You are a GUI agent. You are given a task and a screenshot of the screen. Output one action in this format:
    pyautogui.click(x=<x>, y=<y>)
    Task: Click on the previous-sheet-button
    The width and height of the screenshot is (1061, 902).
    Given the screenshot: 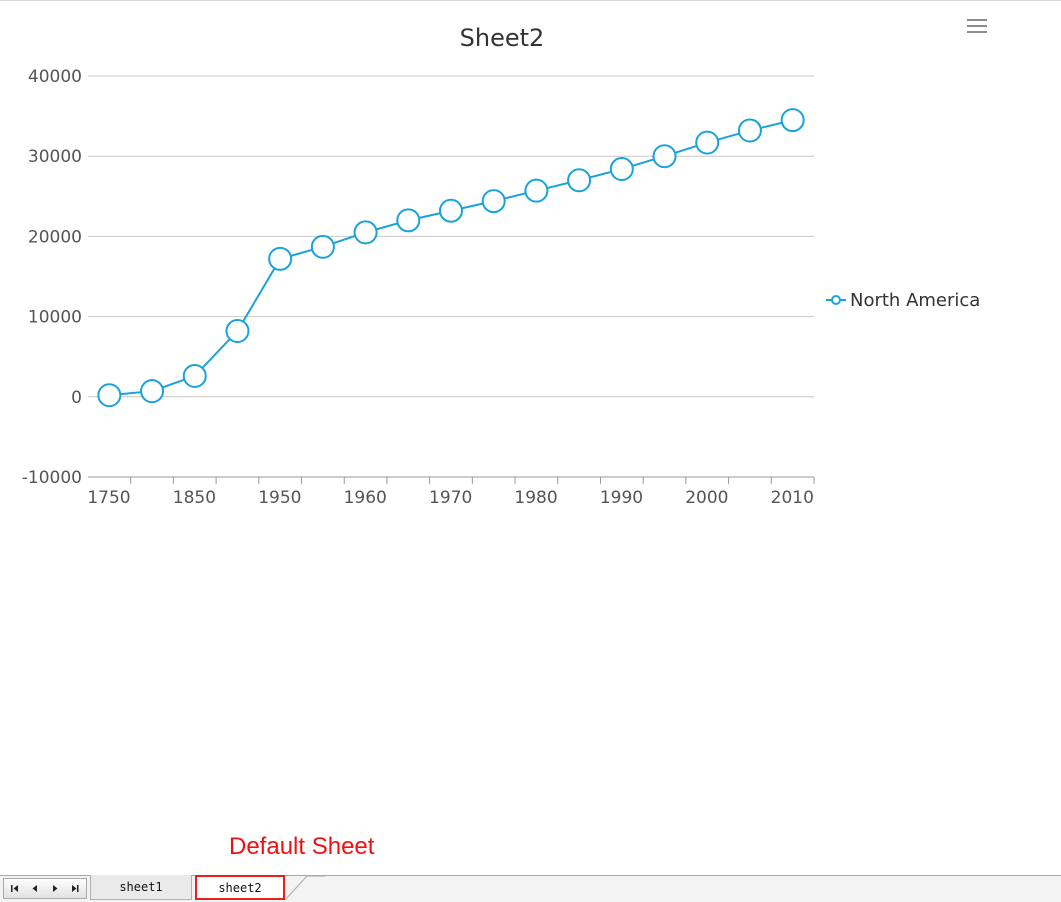 What is the action you would take?
    pyautogui.click(x=35, y=888)
    